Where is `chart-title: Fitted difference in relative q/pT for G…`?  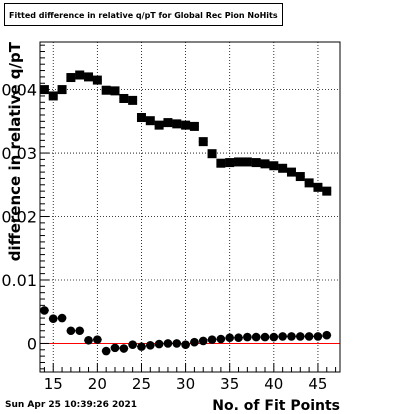
chart-title: Fitted difference in relative q/pT for G… is located at coordinates (143, 14).